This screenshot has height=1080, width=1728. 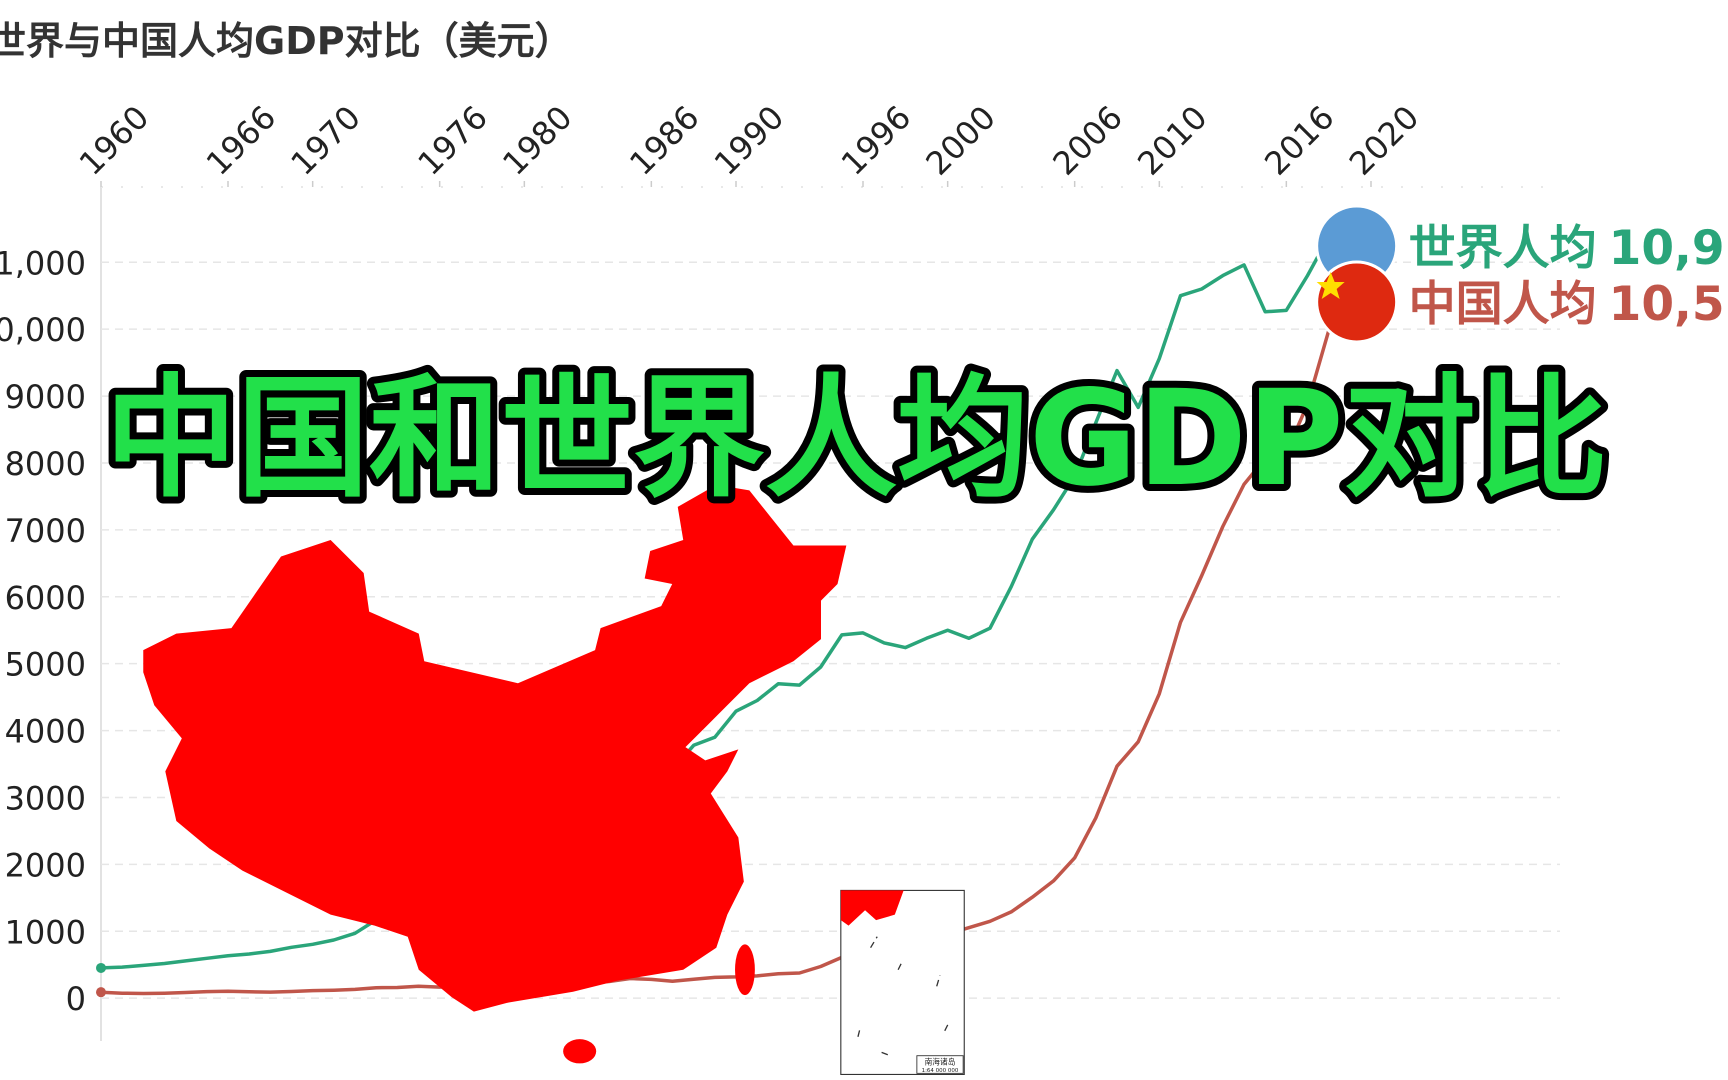 I want to click on map-inset-lines, so click(x=902, y=996).